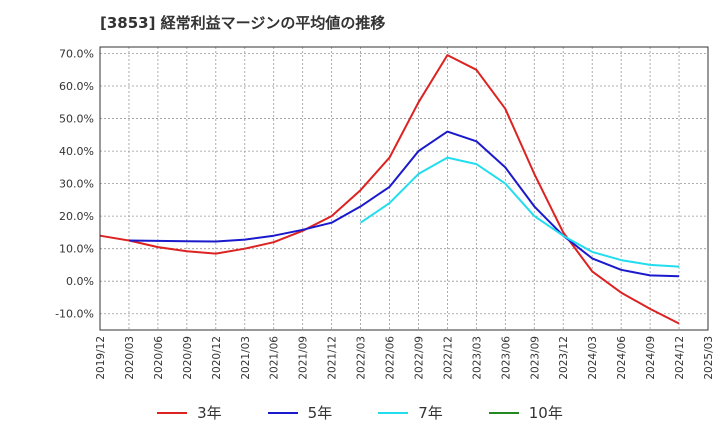 This screenshot has height=440, width=720. What do you see at coordinates (76, 119) in the screenshot?
I see `y-tick-label: 50.0%` at bounding box center [76, 119].